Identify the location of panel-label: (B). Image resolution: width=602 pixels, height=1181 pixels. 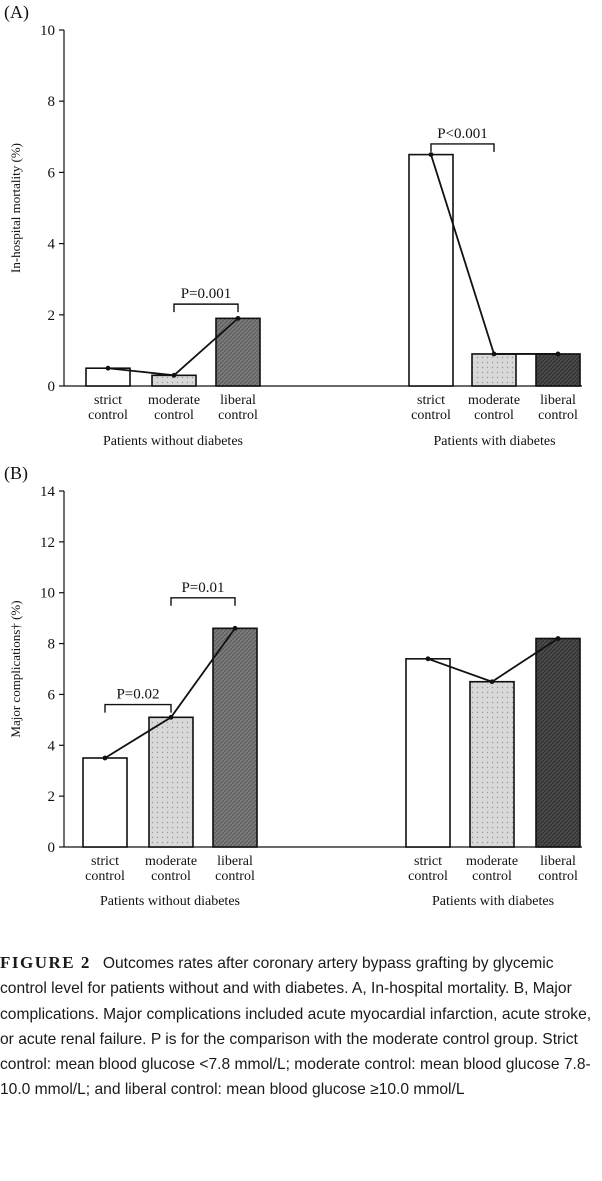
(16, 473).